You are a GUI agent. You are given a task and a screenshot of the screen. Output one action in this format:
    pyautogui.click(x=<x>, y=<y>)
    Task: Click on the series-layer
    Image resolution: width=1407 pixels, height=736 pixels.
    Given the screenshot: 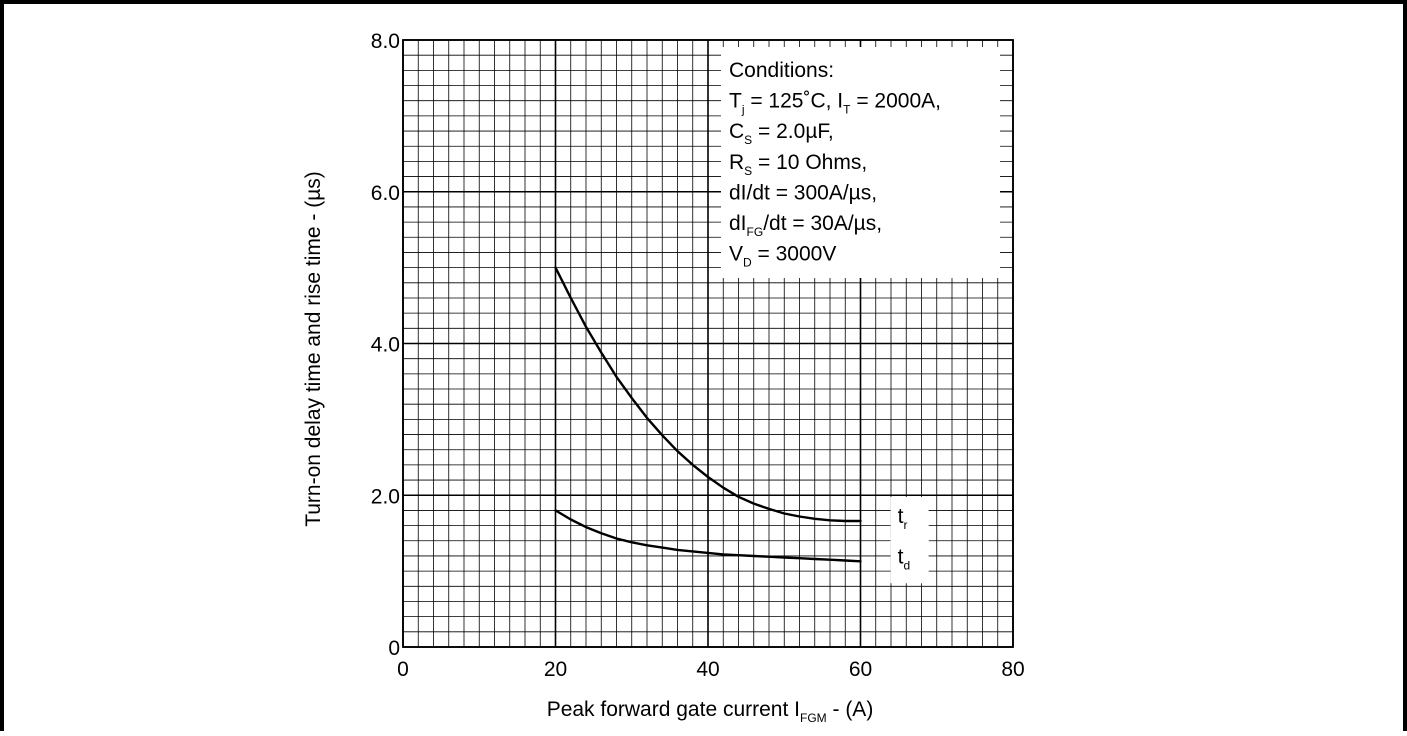 What is the action you would take?
    pyautogui.click(x=708, y=414)
    